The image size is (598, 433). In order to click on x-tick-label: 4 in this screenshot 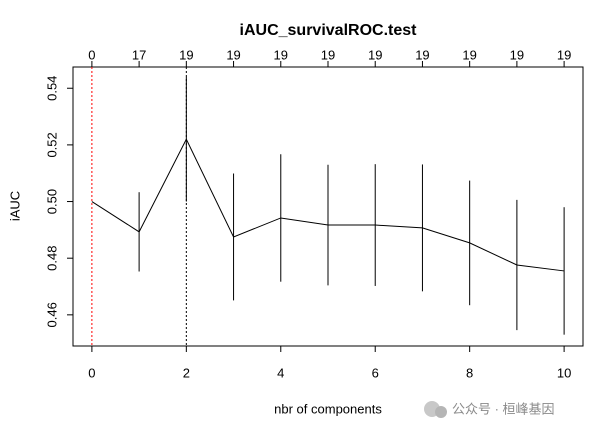, I will do `click(280, 372)`.